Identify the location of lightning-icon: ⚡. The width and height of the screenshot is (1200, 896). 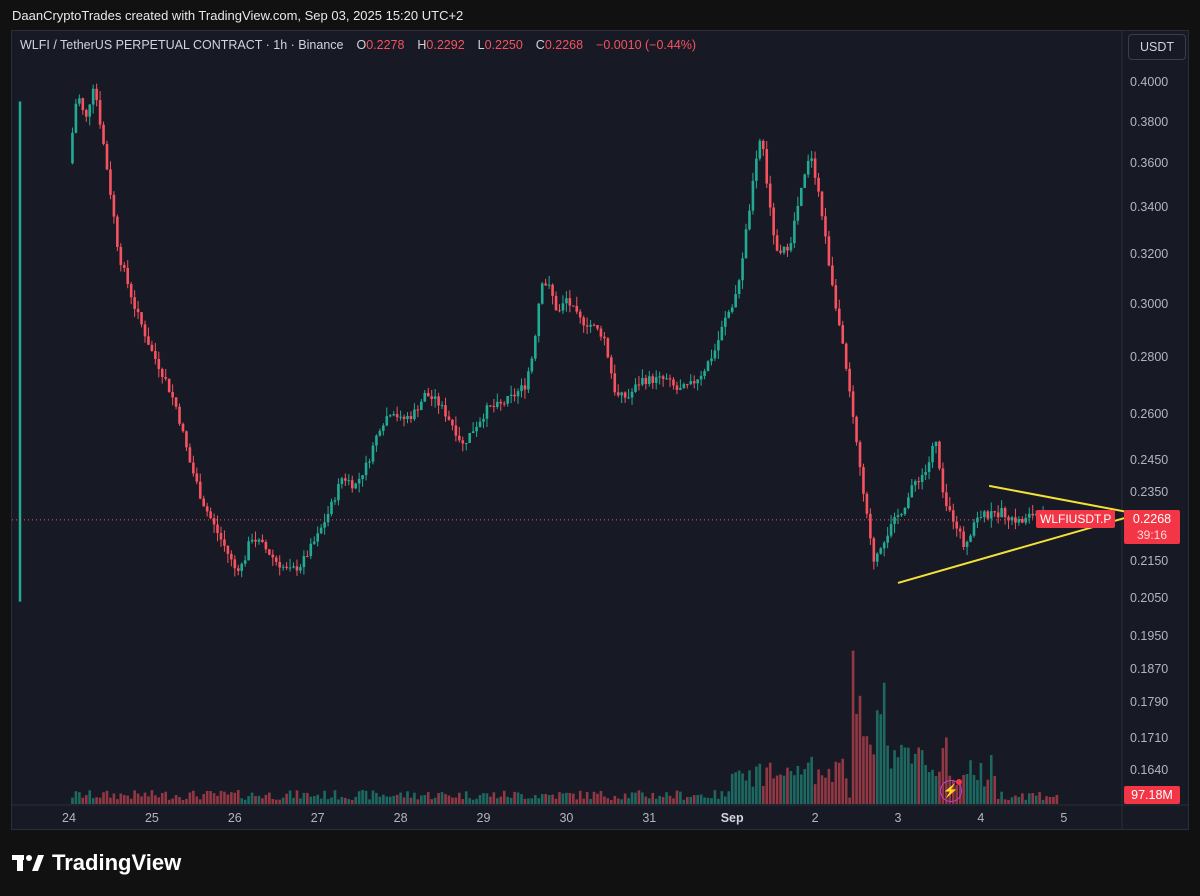
(951, 791).